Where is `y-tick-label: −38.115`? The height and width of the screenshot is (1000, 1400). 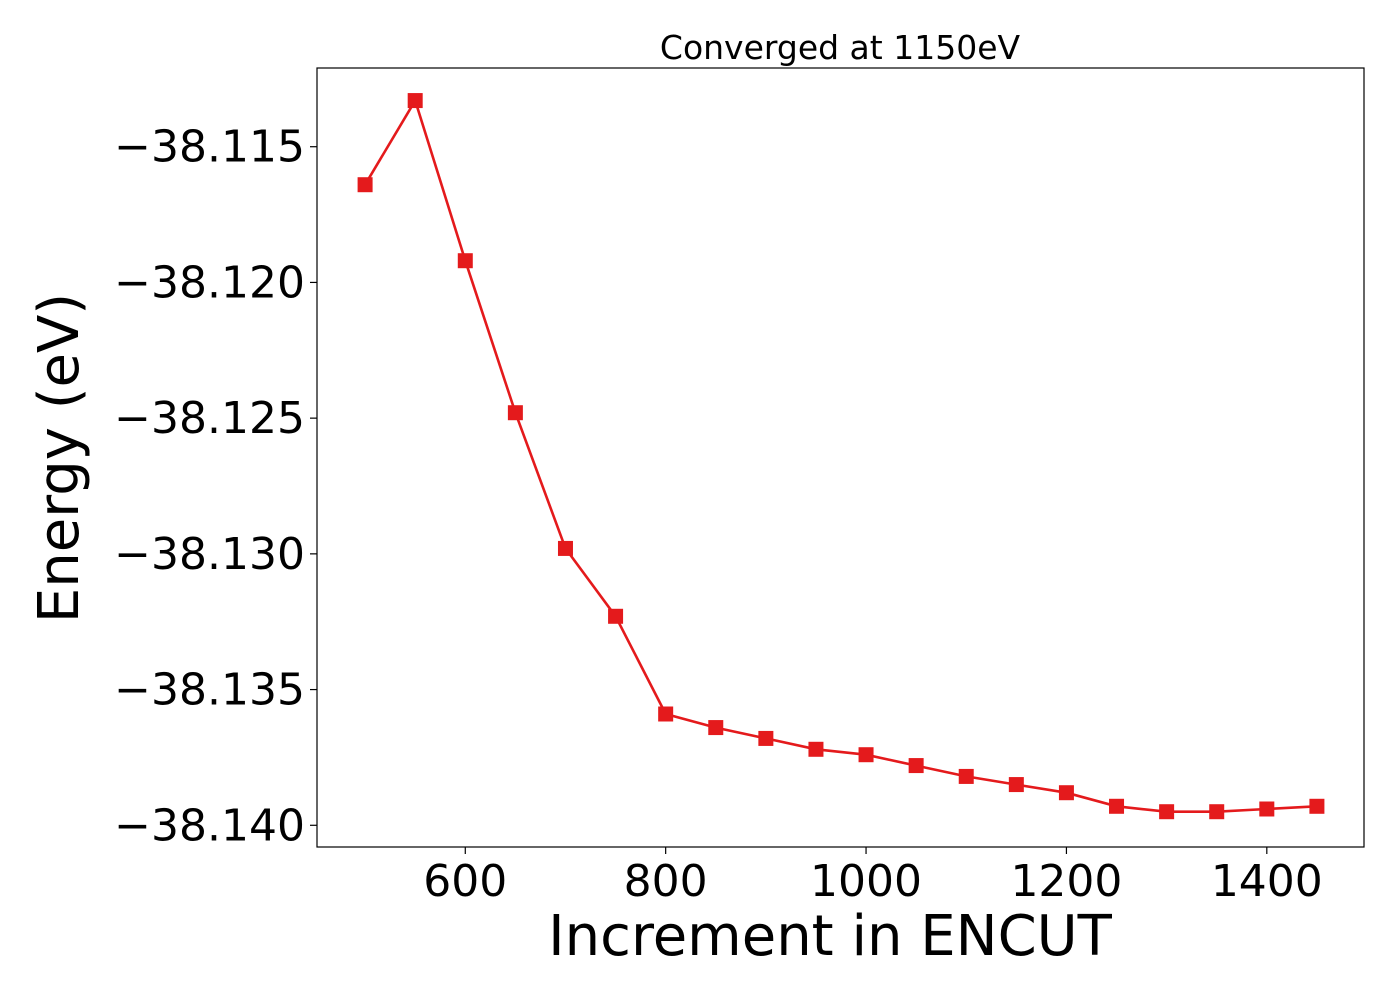
y-tick-label: −38.115 is located at coordinates (209, 147).